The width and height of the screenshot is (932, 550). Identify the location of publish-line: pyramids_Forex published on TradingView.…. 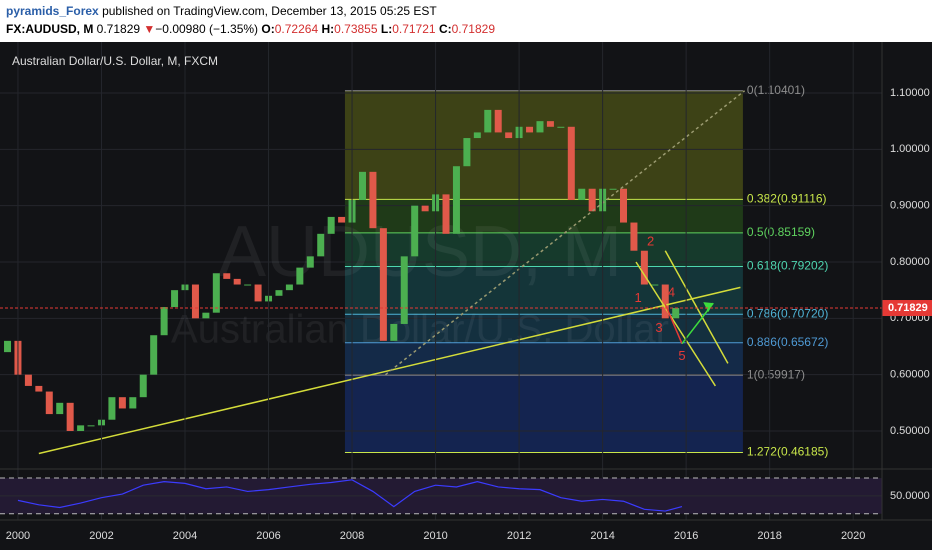
(466, 11).